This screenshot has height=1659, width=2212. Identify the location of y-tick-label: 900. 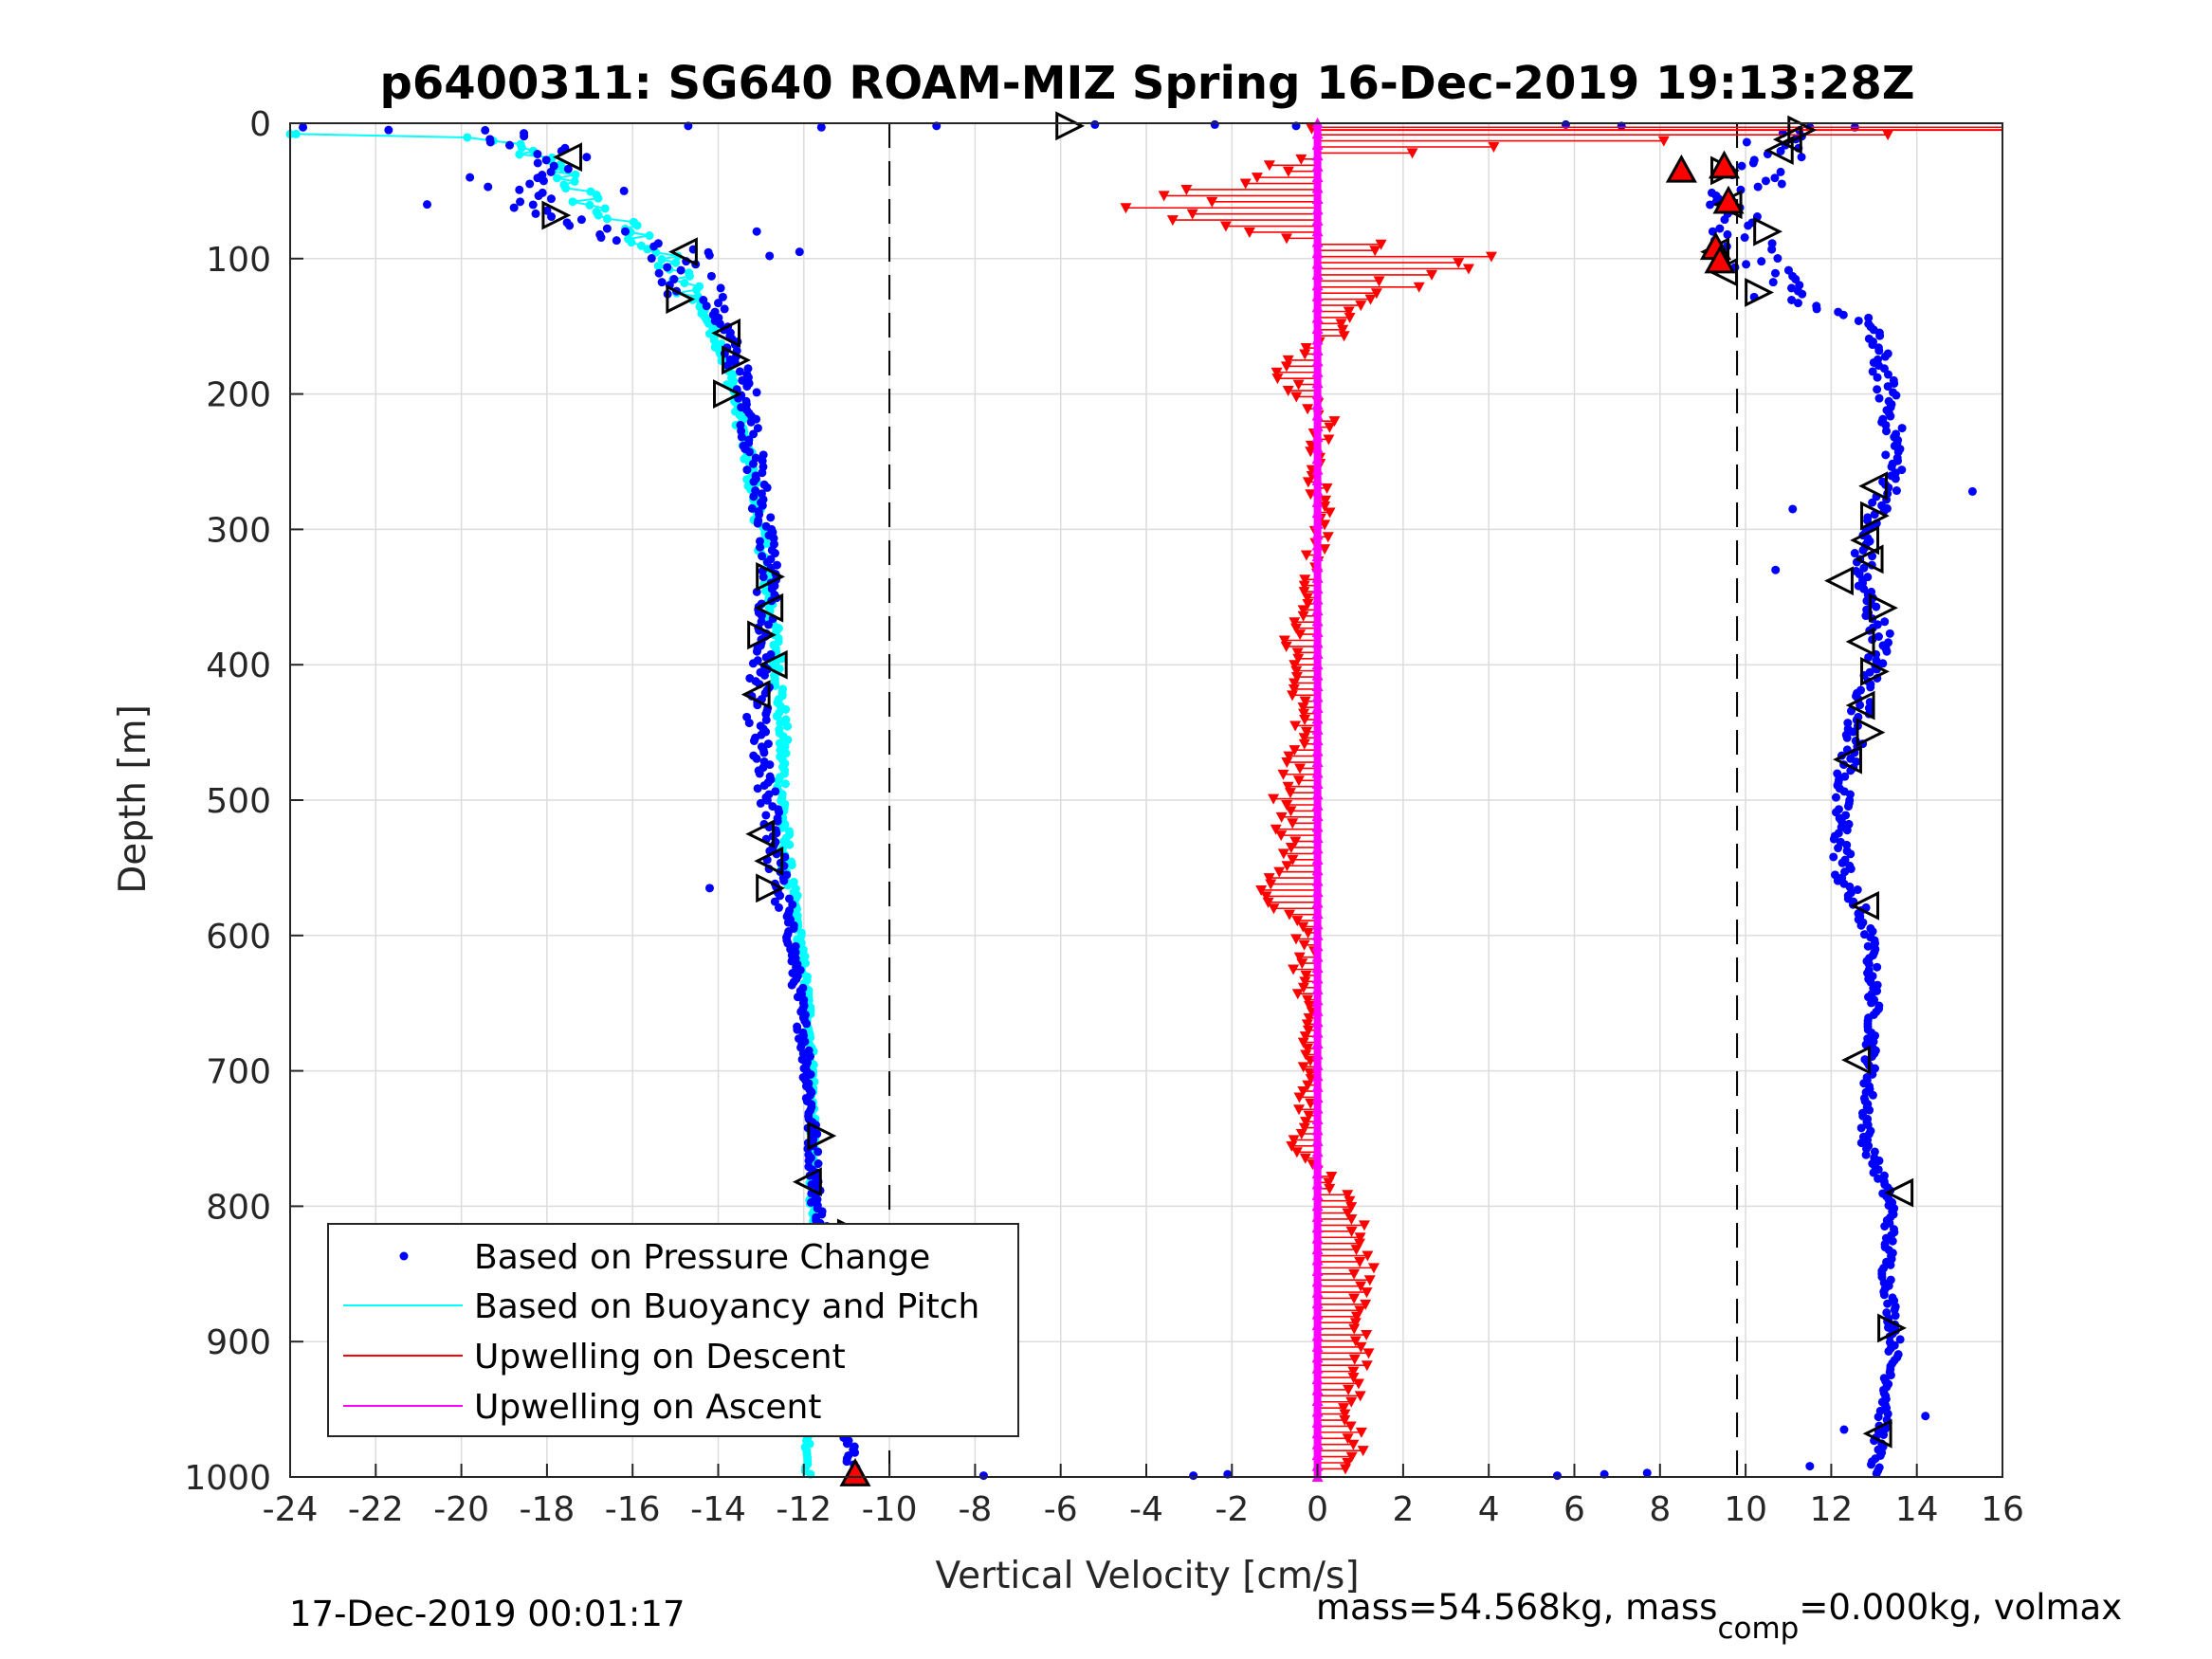
(238, 1342).